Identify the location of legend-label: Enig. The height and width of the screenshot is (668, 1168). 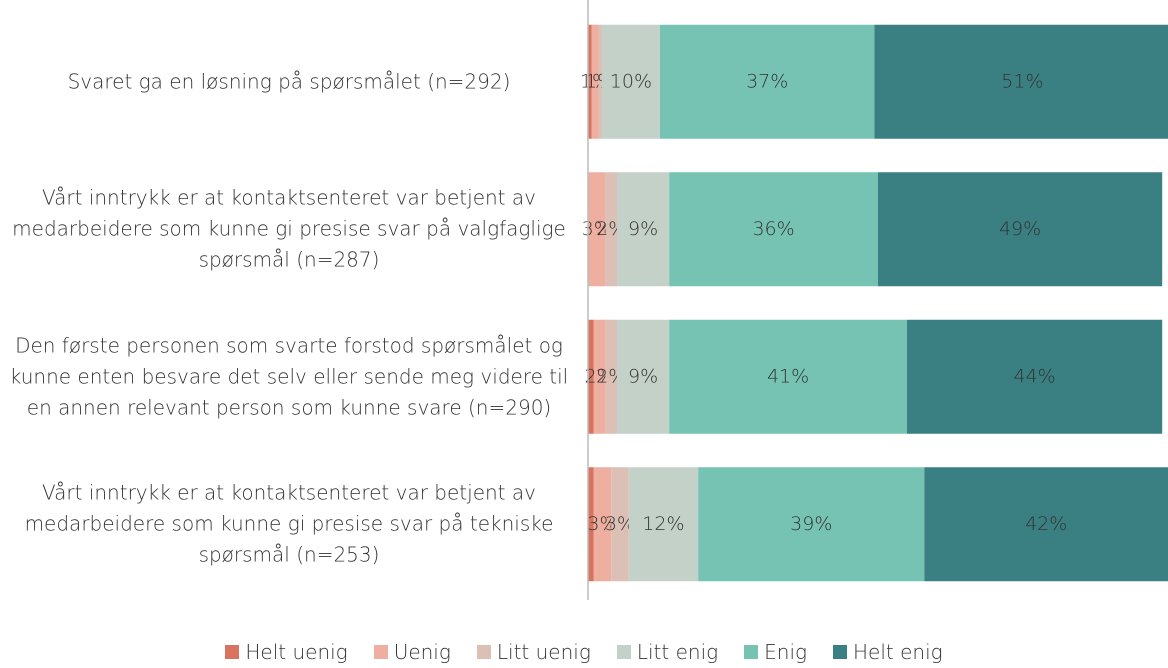
(785, 652).